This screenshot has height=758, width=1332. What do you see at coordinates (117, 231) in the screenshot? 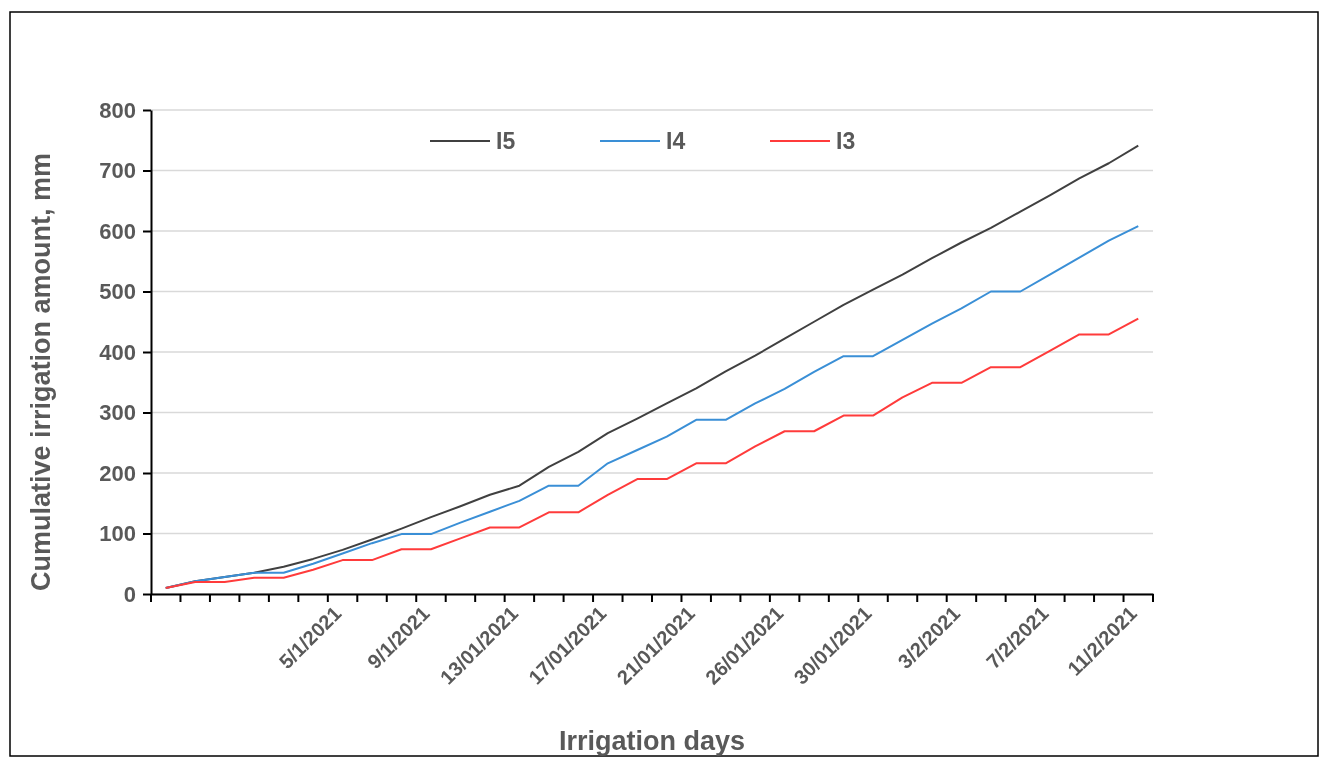
I see `y-tick-label: 600` at bounding box center [117, 231].